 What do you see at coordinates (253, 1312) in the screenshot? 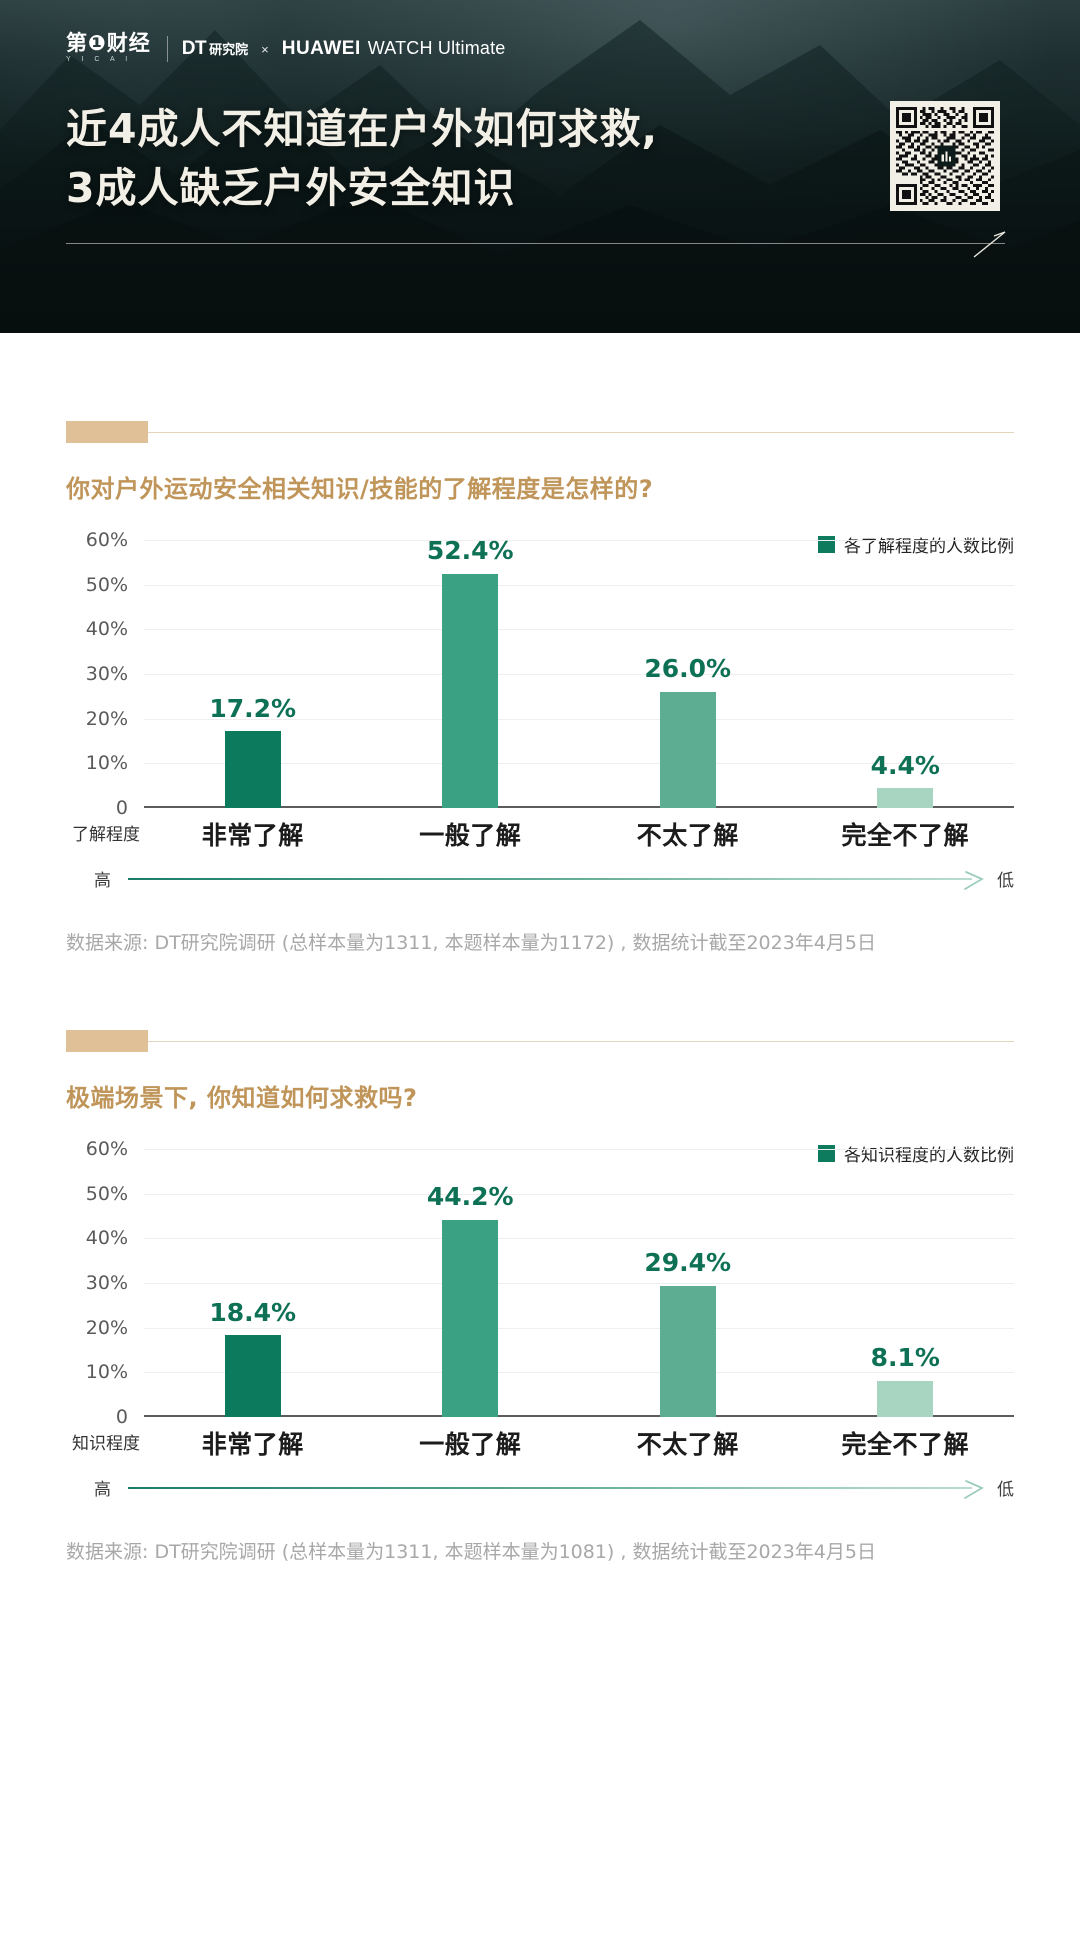
I see `bar-value-label: 18.4%` at bounding box center [253, 1312].